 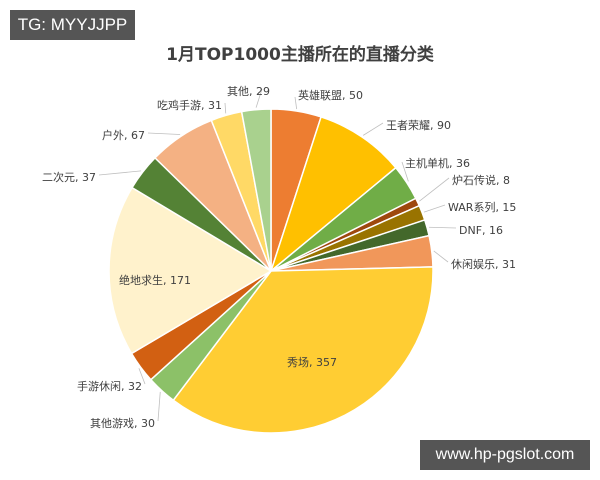 What do you see at coordinates (69, 177) in the screenshot?
I see `data-label: 二次元, 37` at bounding box center [69, 177].